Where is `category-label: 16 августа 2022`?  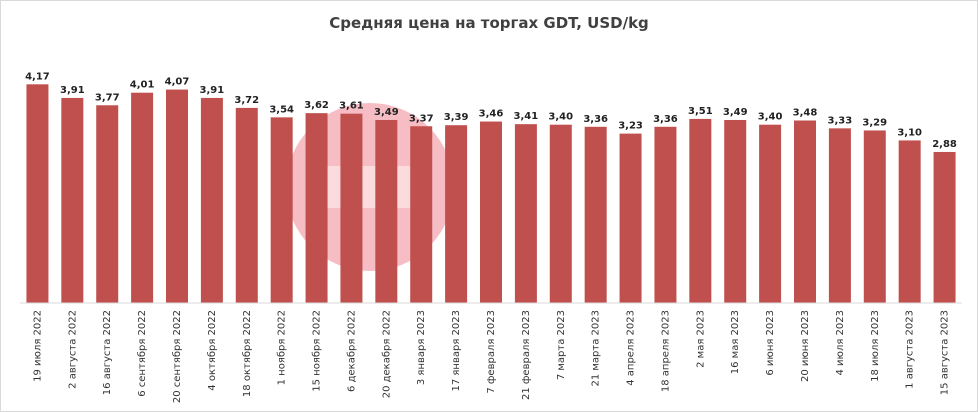 category-label: 16 августа 2022 is located at coordinates (107, 352).